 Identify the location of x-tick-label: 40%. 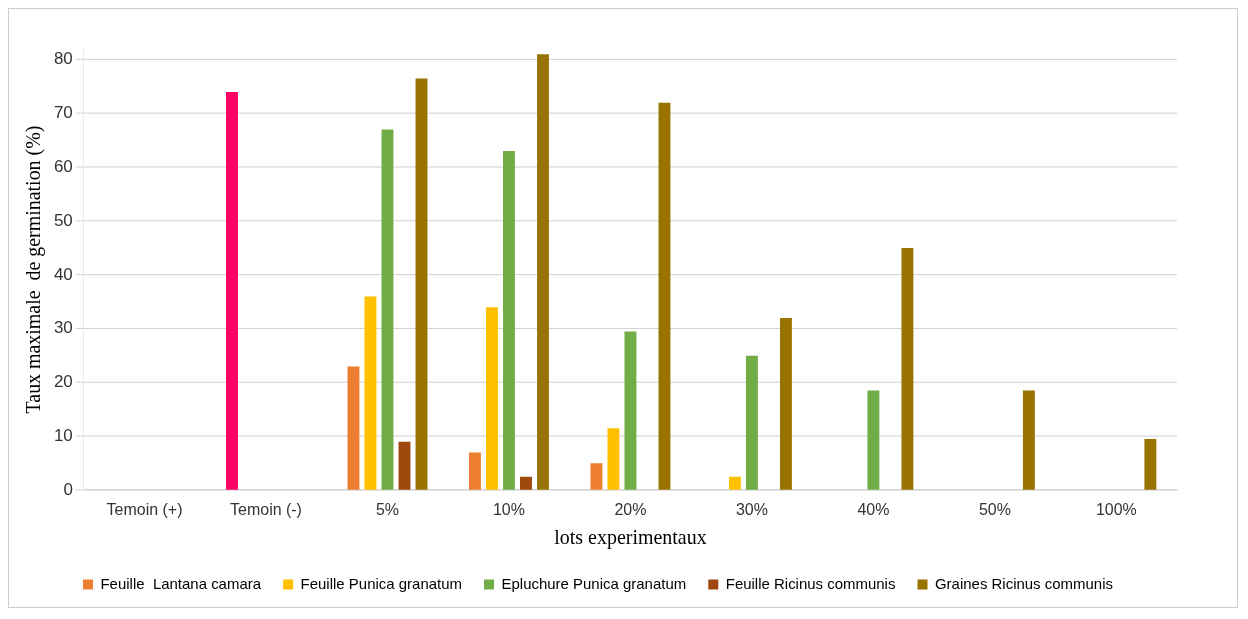
(873, 510).